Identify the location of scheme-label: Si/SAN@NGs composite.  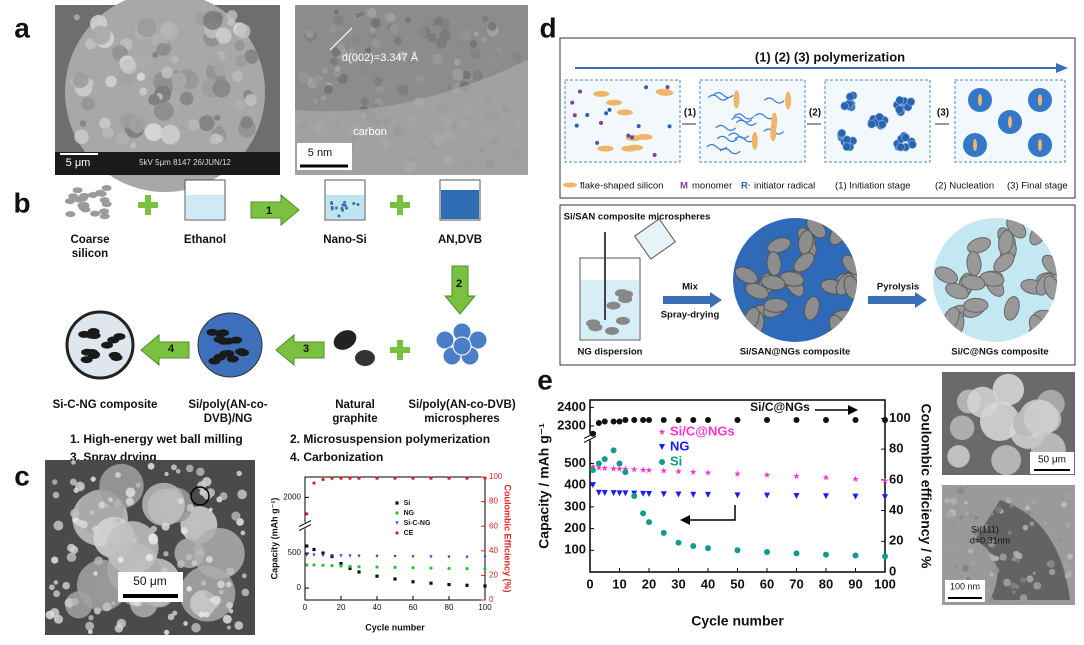
(795, 352).